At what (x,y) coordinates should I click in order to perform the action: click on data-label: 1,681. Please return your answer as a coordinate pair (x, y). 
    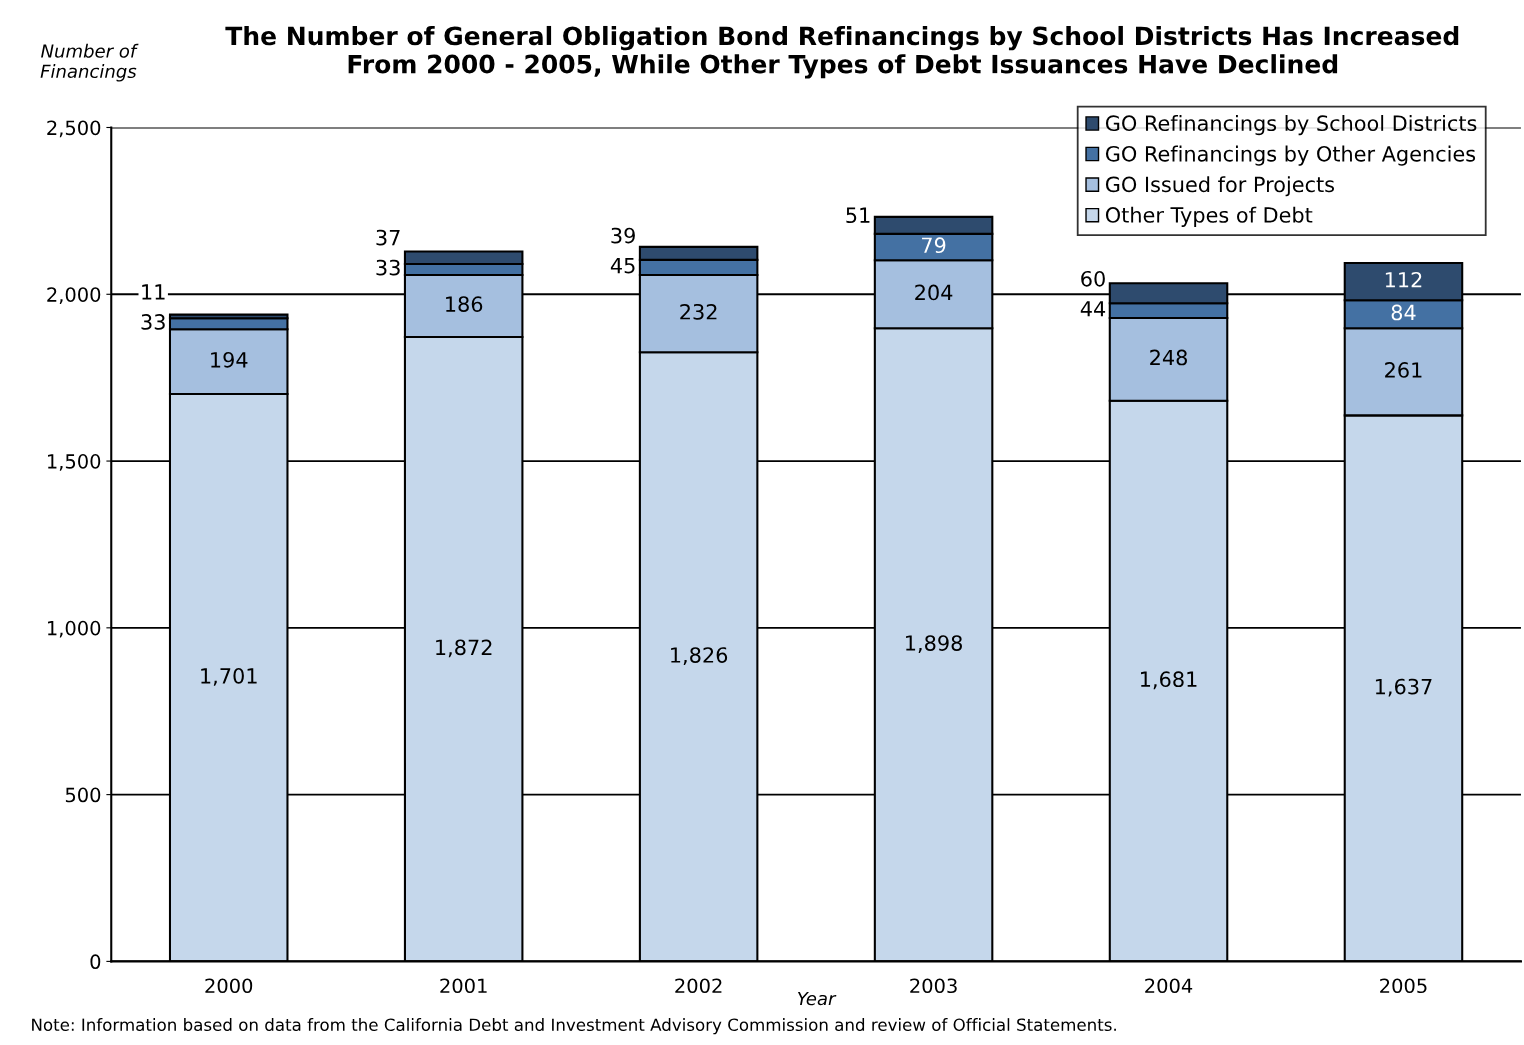
    Looking at the image, I should click on (1168, 680).